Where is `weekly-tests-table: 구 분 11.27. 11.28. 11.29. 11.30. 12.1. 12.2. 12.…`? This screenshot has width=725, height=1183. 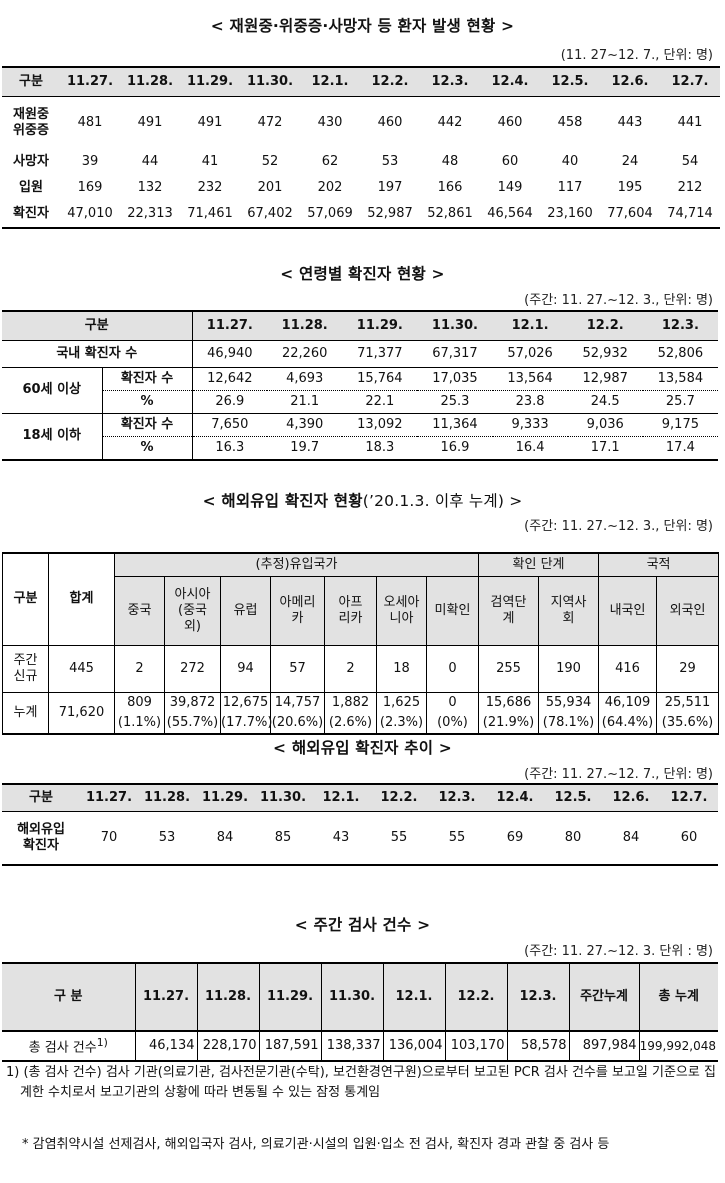
weekly-tests-table: 구 분 11.27. 11.28. 11.29. 11.30. 12.1. 12.2. 12.… is located at coordinates (360, 1012).